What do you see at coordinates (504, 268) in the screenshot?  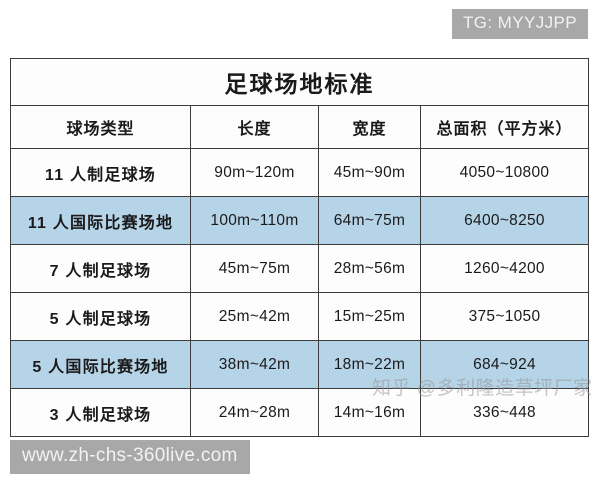 I see `cell-field-area: 1260~4200` at bounding box center [504, 268].